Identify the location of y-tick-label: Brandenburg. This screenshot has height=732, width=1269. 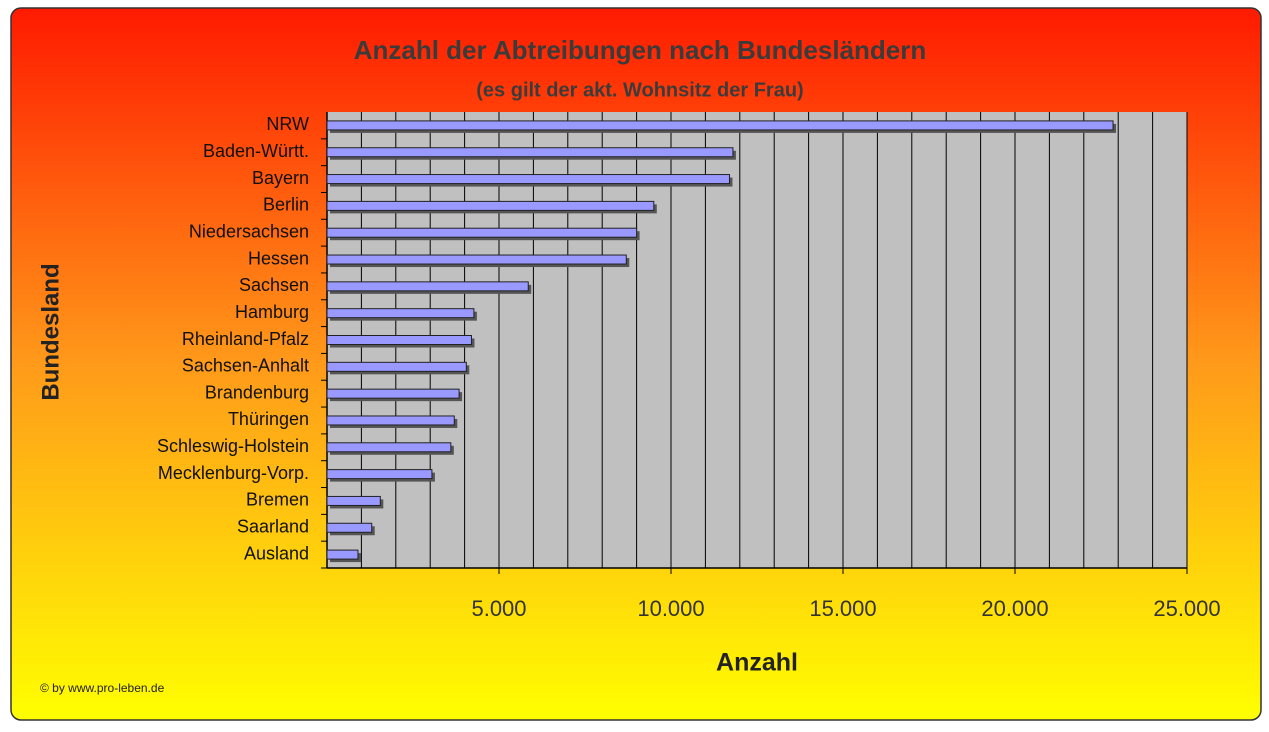
(257, 392).